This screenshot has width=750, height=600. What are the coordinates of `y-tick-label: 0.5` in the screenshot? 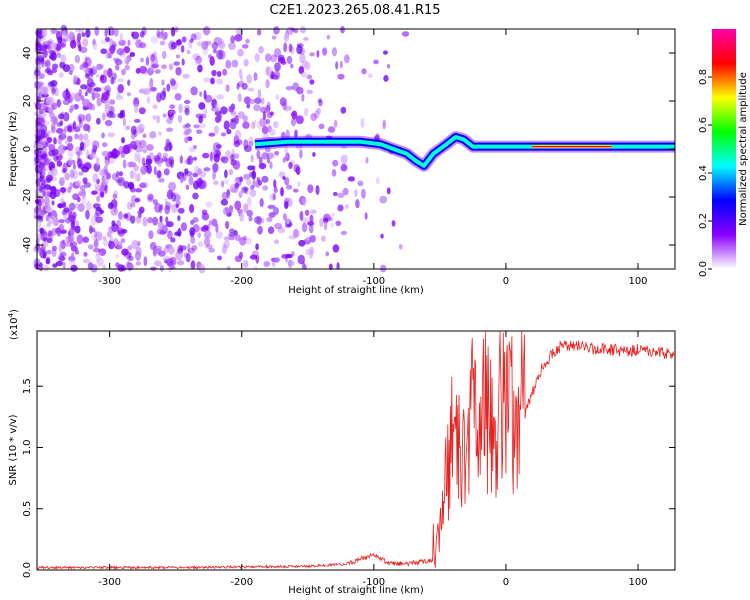 It's located at (27, 509).